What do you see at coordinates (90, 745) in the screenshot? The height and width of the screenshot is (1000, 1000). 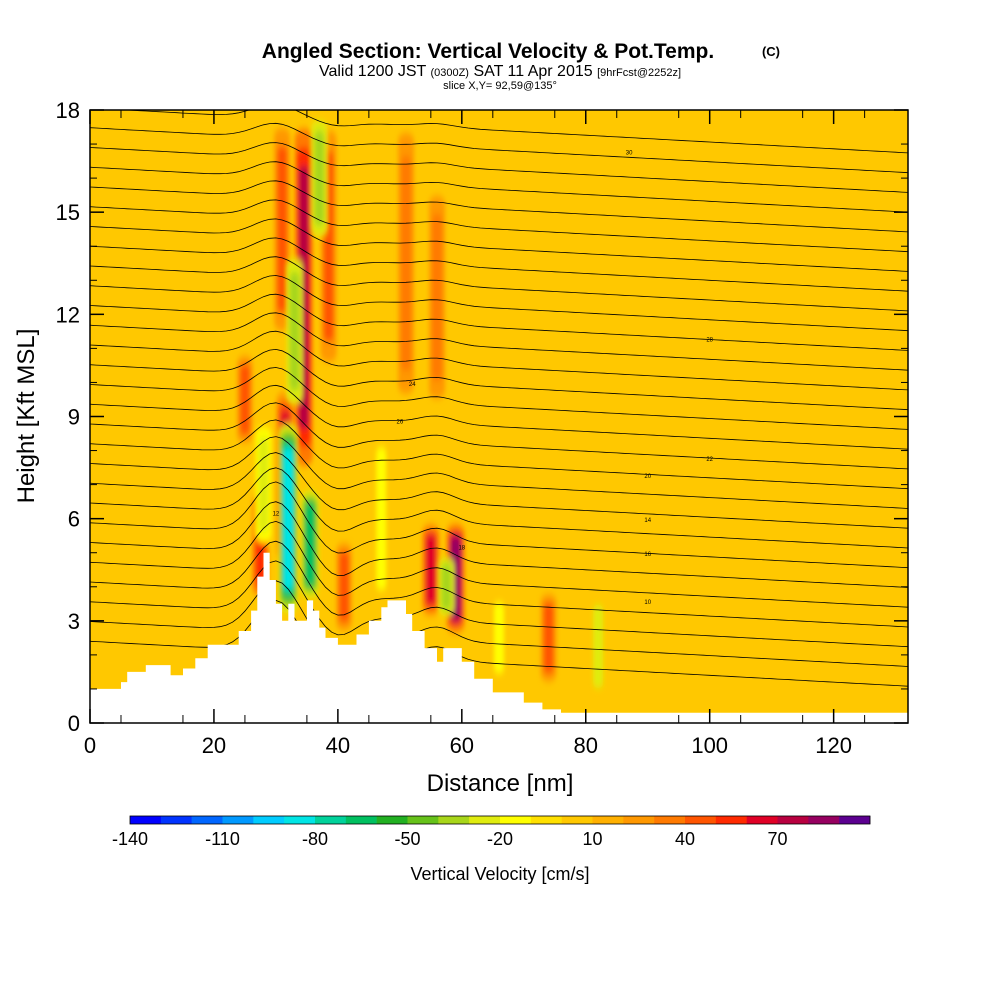 I see `x-tick-label: 0` at bounding box center [90, 745].